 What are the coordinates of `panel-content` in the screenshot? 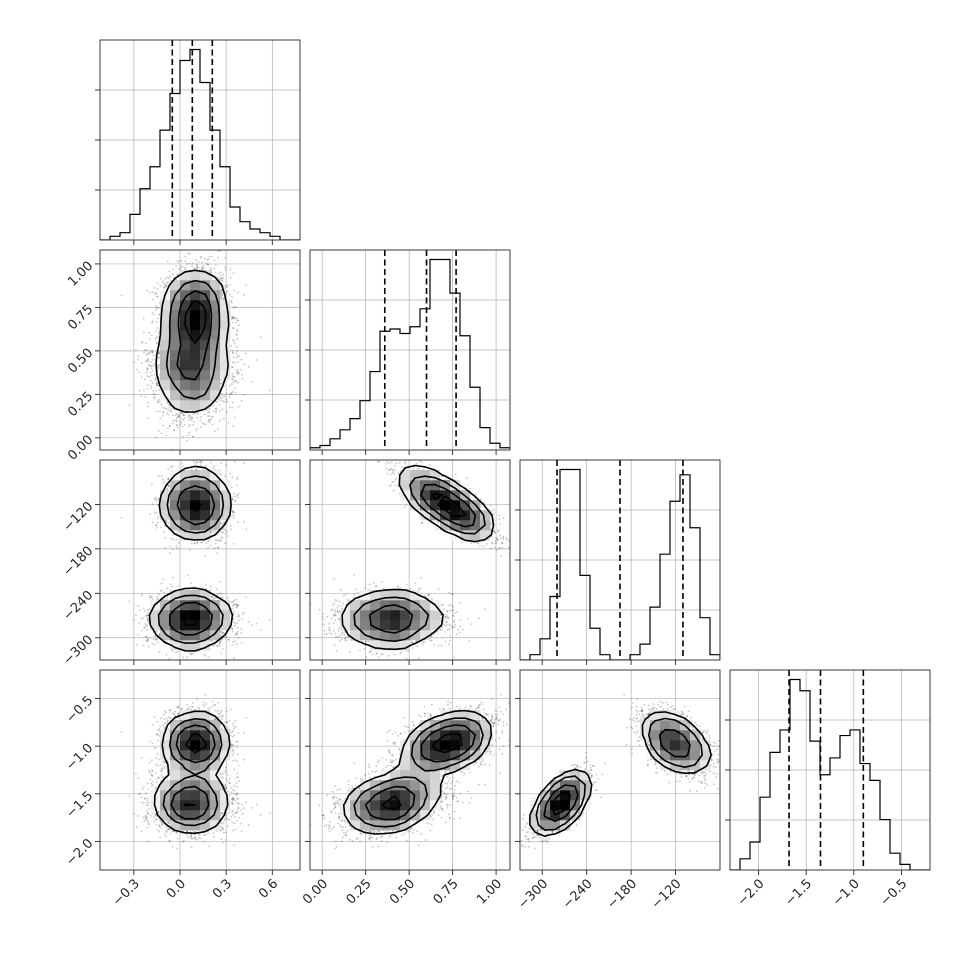 It's located at (200, 560).